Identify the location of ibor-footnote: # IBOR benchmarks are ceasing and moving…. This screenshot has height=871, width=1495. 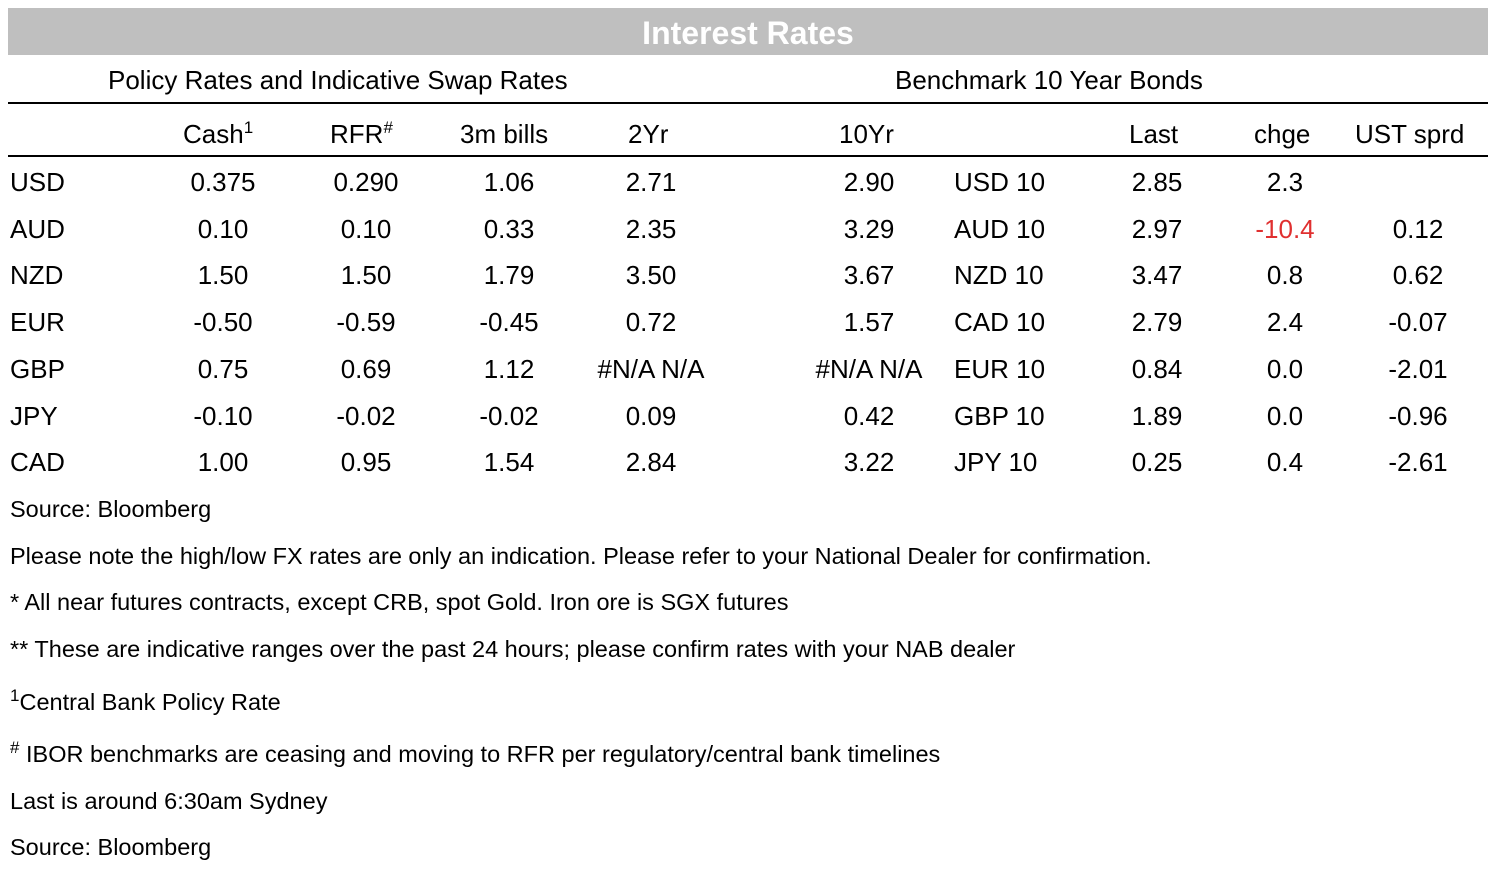
(475, 752).